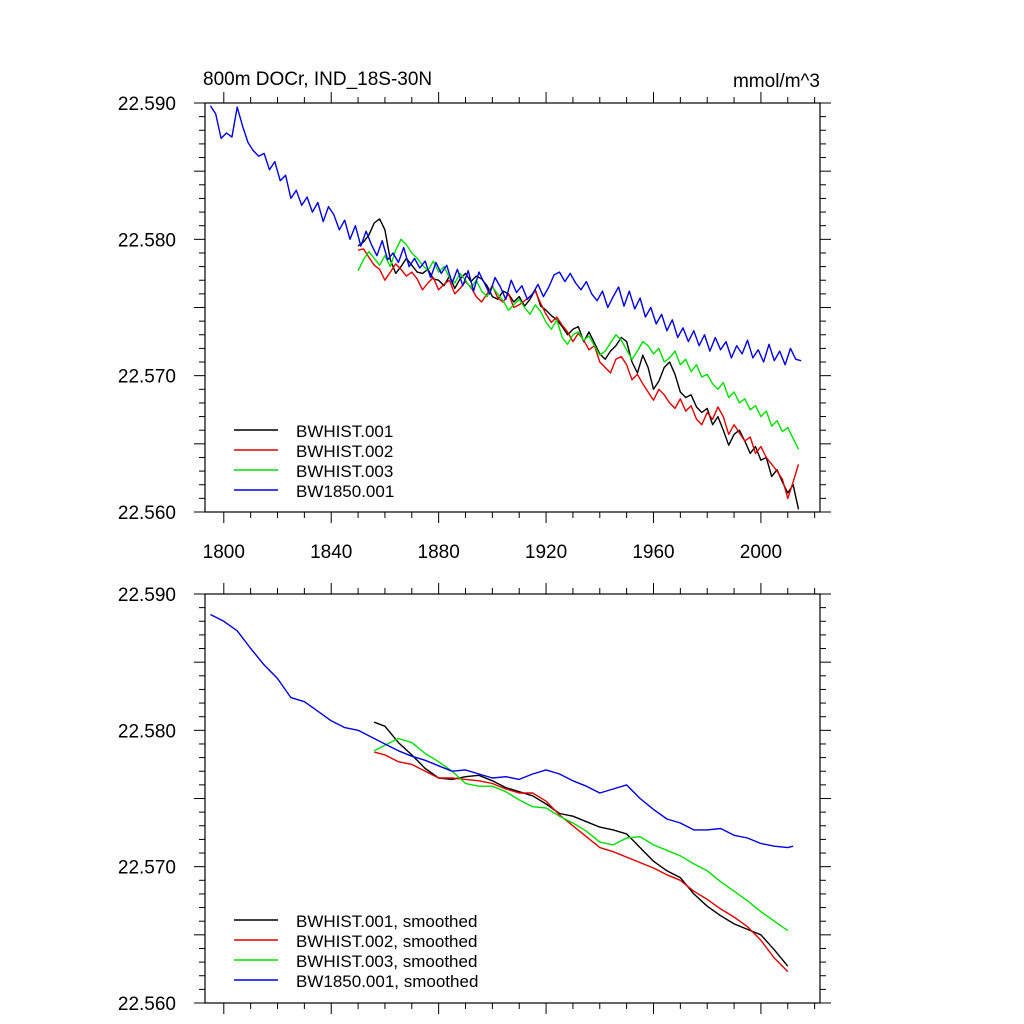 Image resolution: width=1024 pixels, height=1024 pixels. What do you see at coordinates (344, 471) in the screenshot?
I see `legend-label: BWHIST.003` at bounding box center [344, 471].